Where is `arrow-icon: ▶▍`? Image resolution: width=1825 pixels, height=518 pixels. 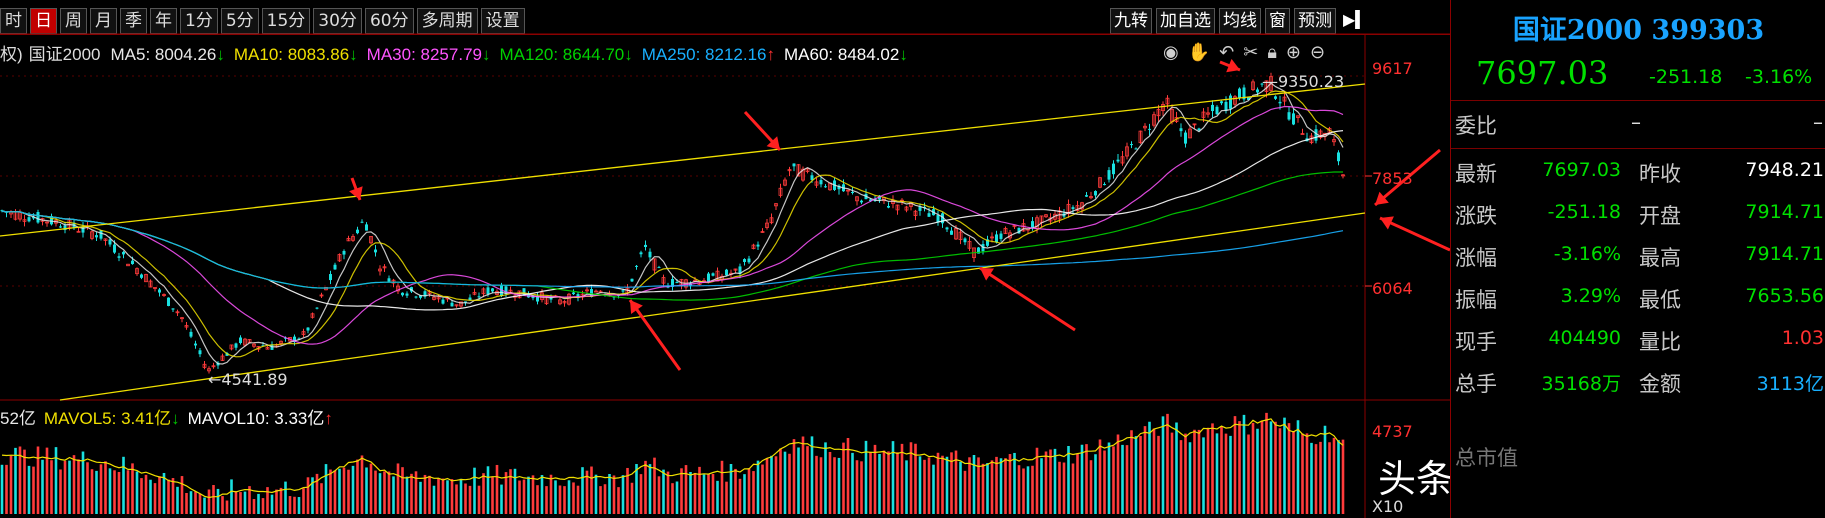
arrow-icon: ▶▍ is located at coordinates (1355, 19).